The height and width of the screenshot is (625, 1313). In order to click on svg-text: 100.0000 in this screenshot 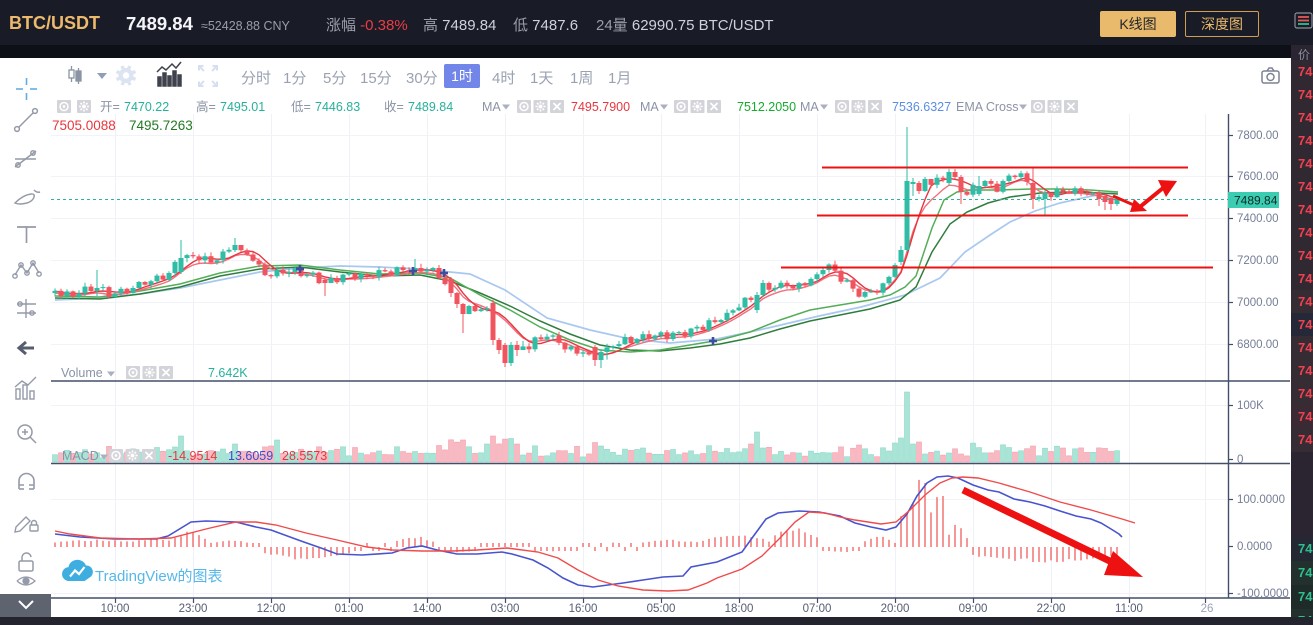, I will do `click(1261, 500)`.